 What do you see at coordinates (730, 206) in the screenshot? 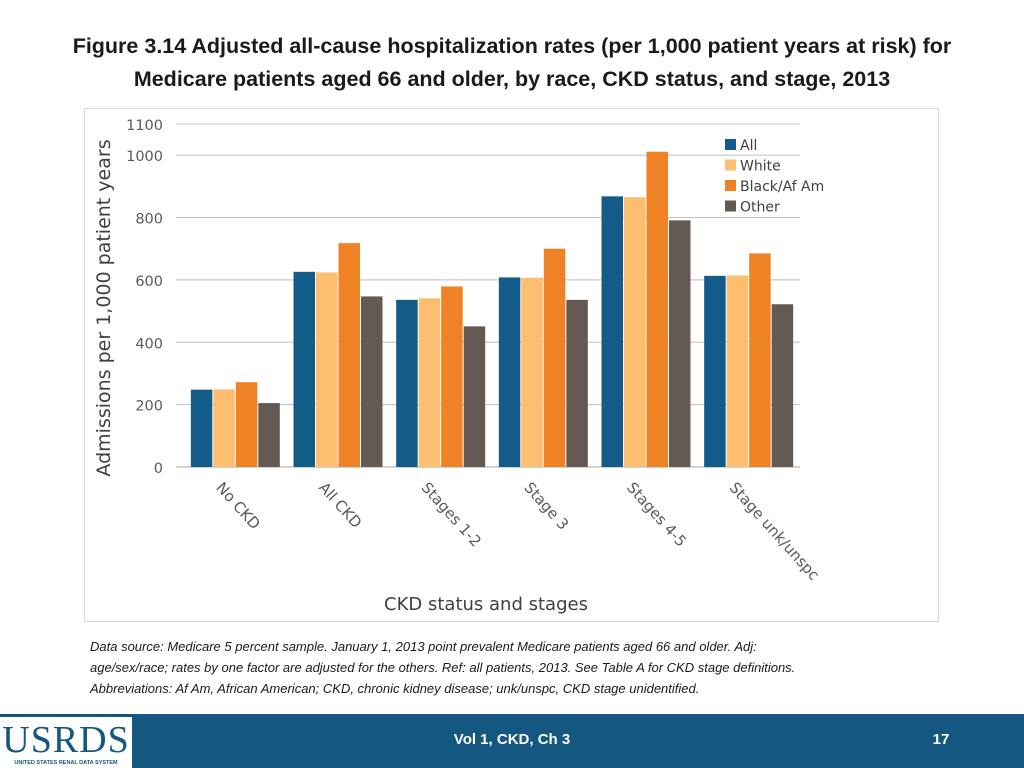
I see `legend-swatch-other` at bounding box center [730, 206].